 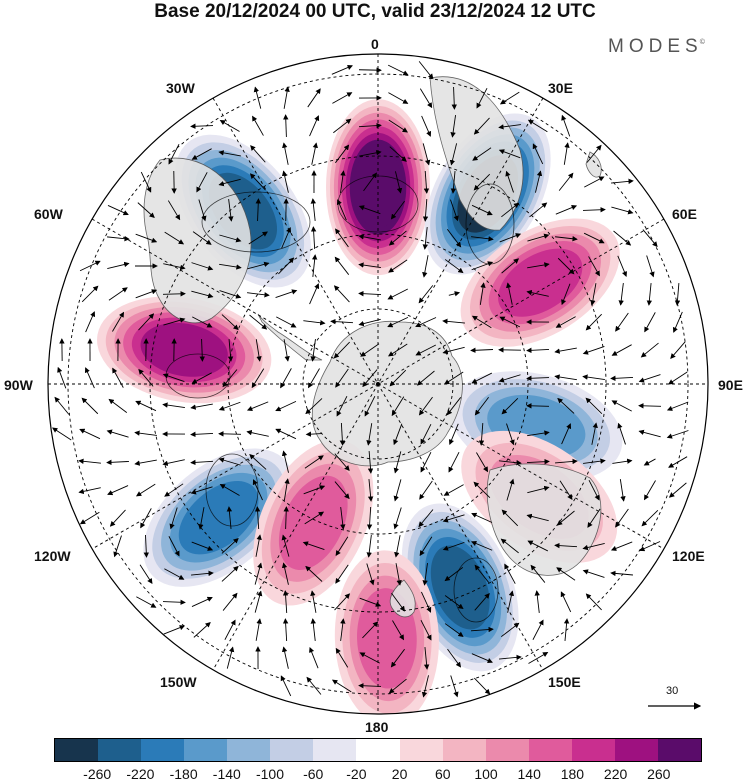 What do you see at coordinates (377, 727) in the screenshot?
I see `lon-label-180: 180` at bounding box center [377, 727].